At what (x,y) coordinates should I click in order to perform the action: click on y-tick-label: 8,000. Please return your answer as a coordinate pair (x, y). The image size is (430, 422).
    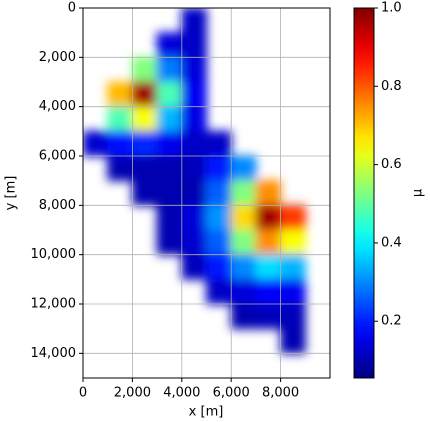
    Looking at the image, I should click on (57, 205).